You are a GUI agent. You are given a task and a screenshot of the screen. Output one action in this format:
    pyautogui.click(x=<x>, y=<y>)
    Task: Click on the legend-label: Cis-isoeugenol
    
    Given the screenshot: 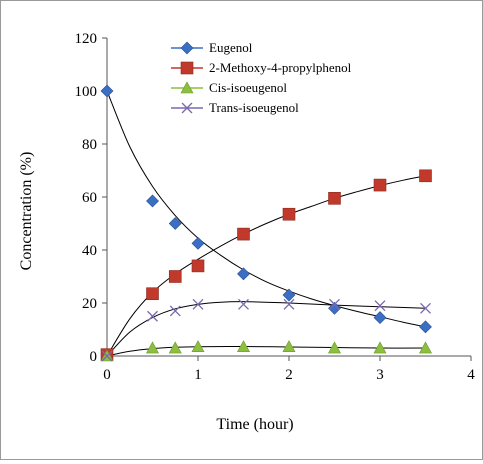 What is the action you would take?
    pyautogui.click(x=248, y=87)
    